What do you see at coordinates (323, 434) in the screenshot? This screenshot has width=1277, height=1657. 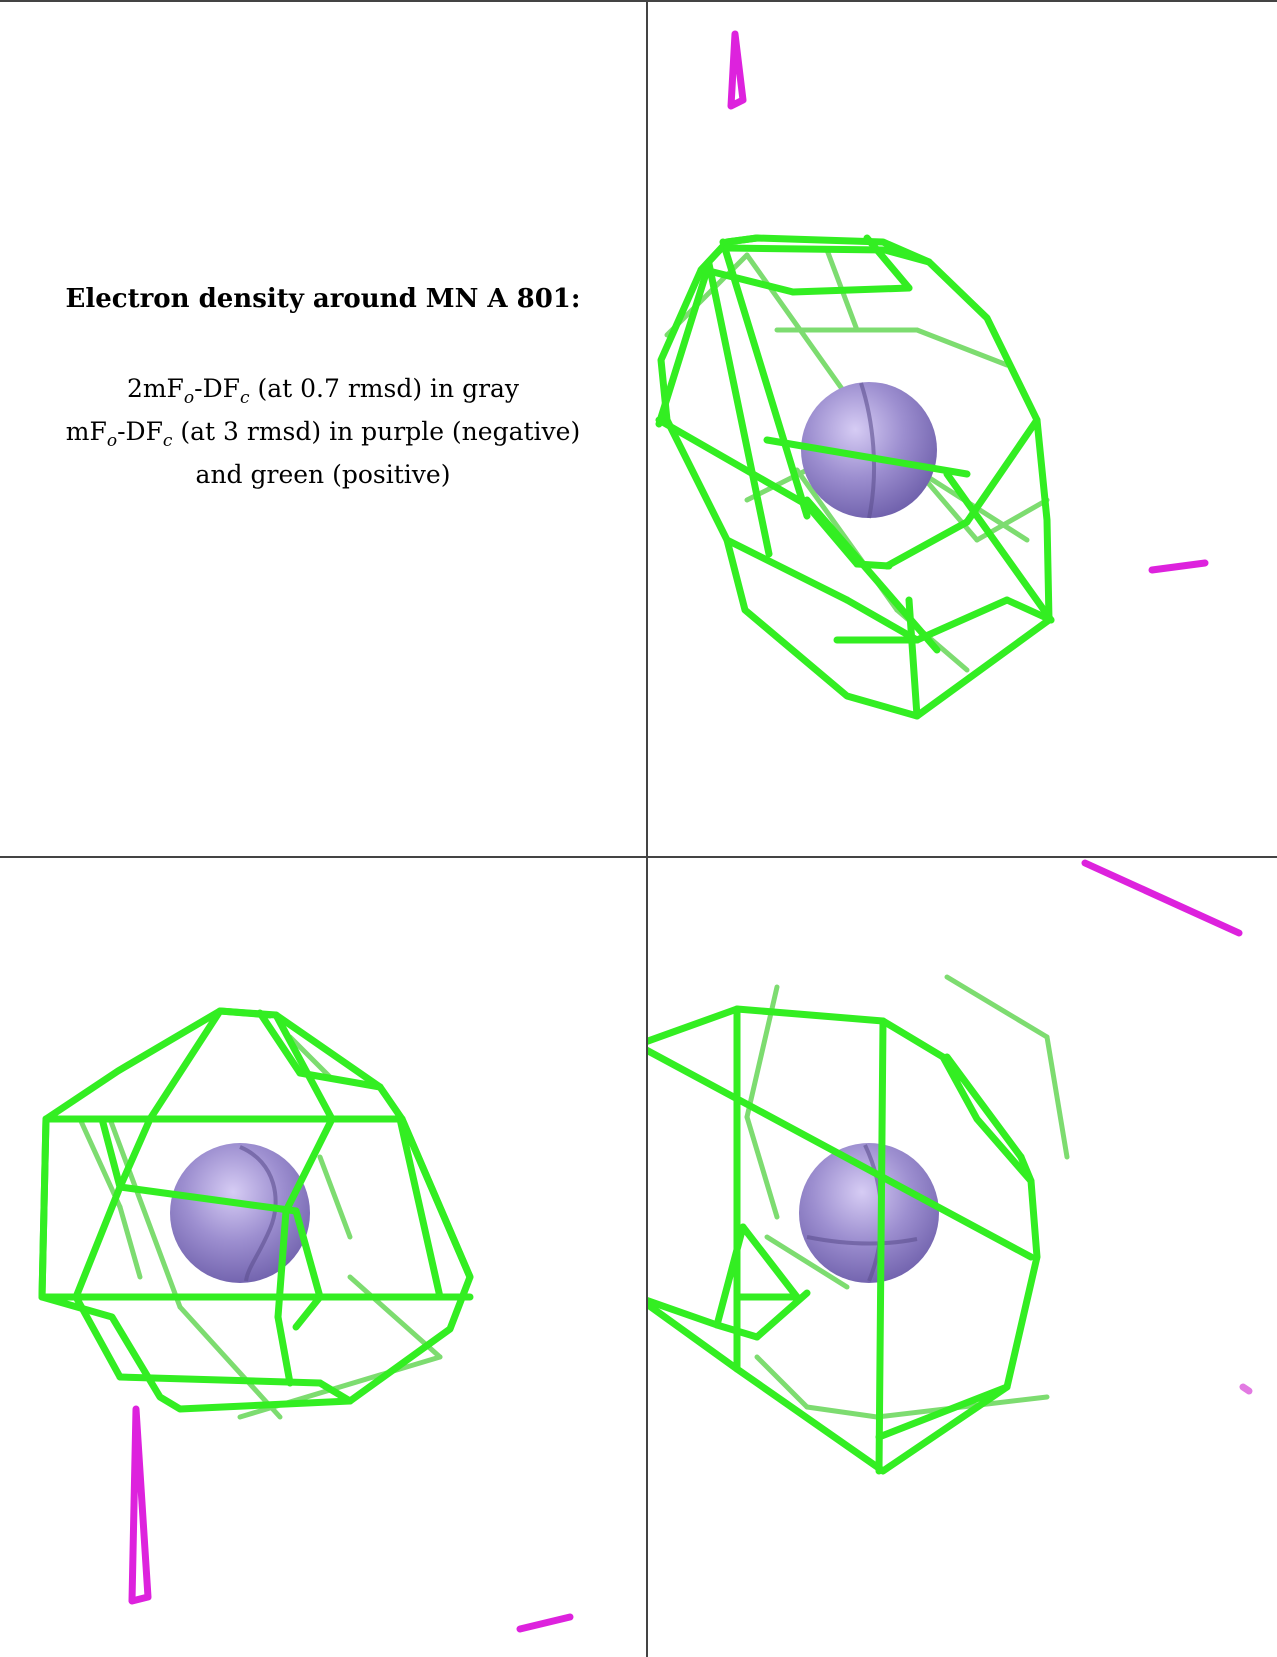 I see `caption-line-mfo: mFo-DFc (at 3 rmsd) in purple (negative)` at bounding box center [323, 434].